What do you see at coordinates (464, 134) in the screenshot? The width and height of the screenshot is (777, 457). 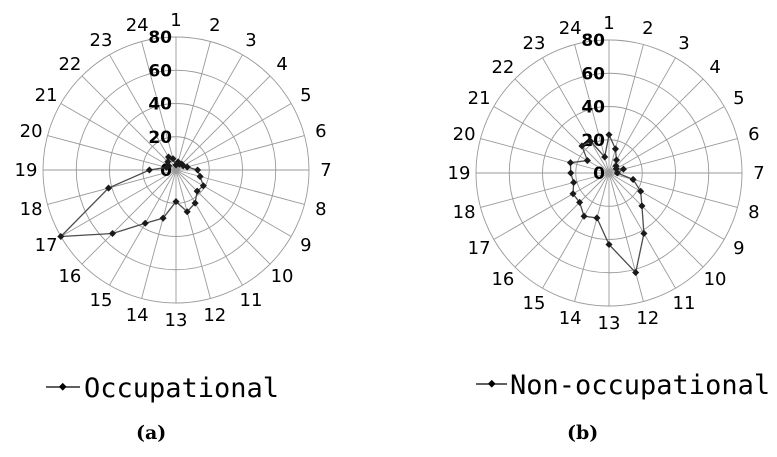 I see `category-label: 20` at bounding box center [464, 134].